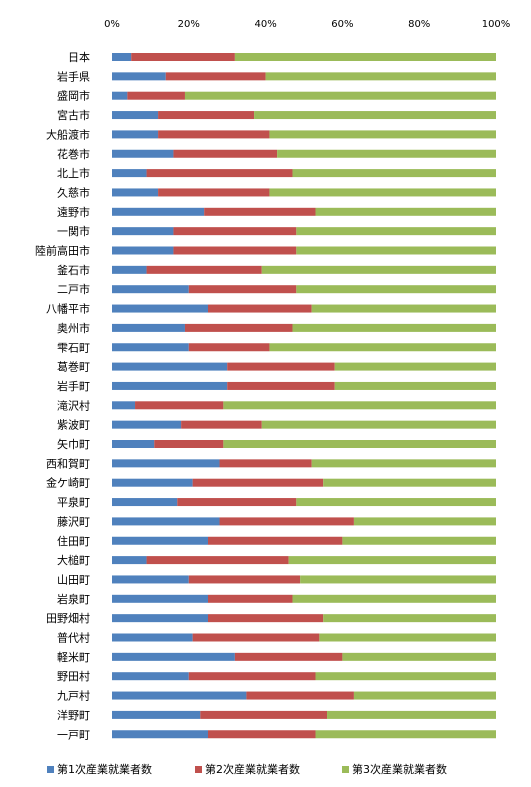 The height and width of the screenshot is (787, 531). What do you see at coordinates (73, 96) in the screenshot?
I see `category-label: 盛岡市` at bounding box center [73, 96].